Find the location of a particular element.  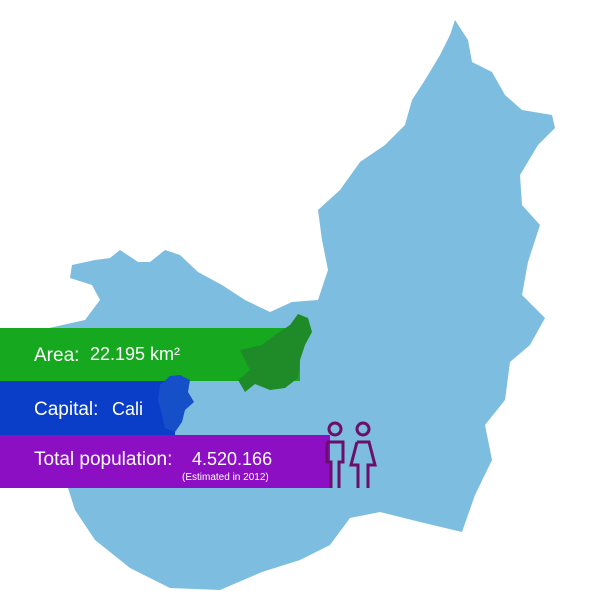

population-label: Total population: is located at coordinates (103, 459).